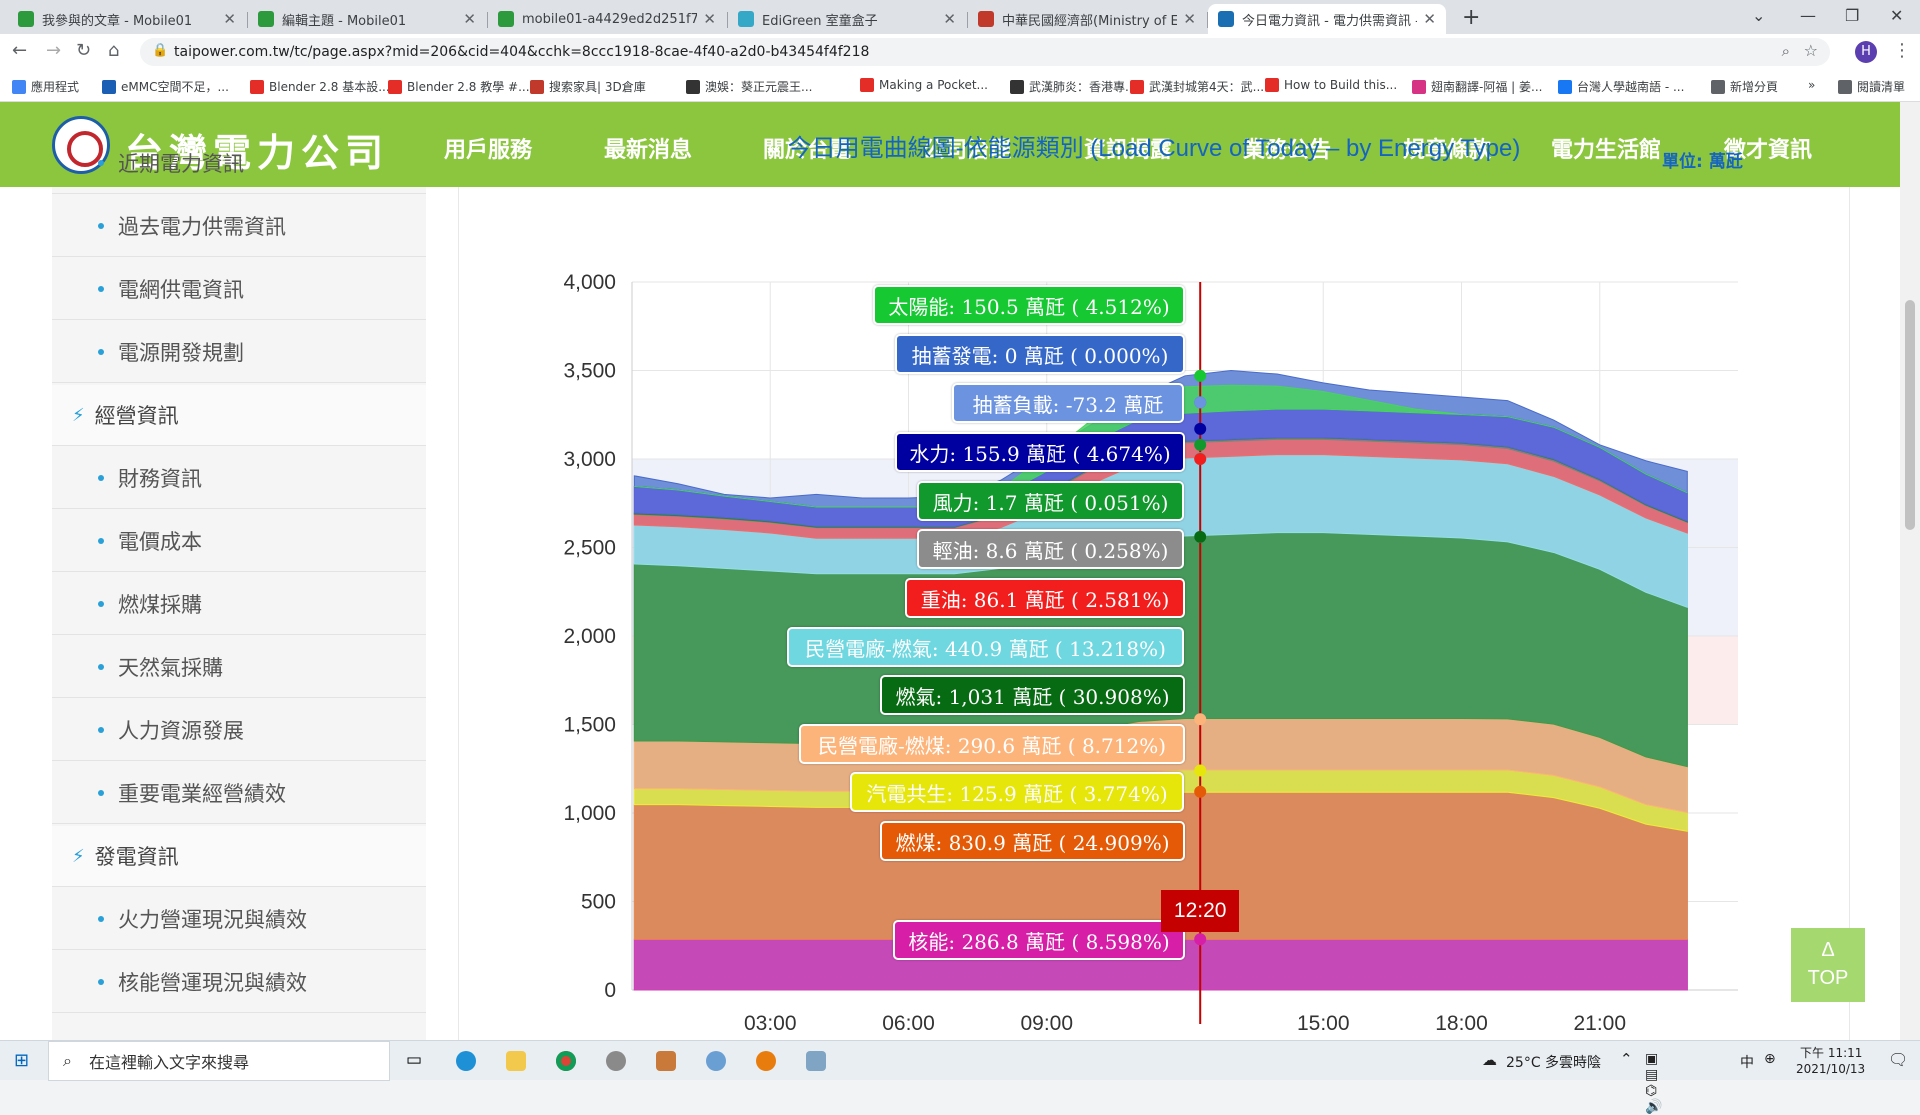 The height and width of the screenshot is (1115, 1920). Describe the element at coordinates (488, 150) in the screenshot. I see `nav-item: 用戶服務` at that location.